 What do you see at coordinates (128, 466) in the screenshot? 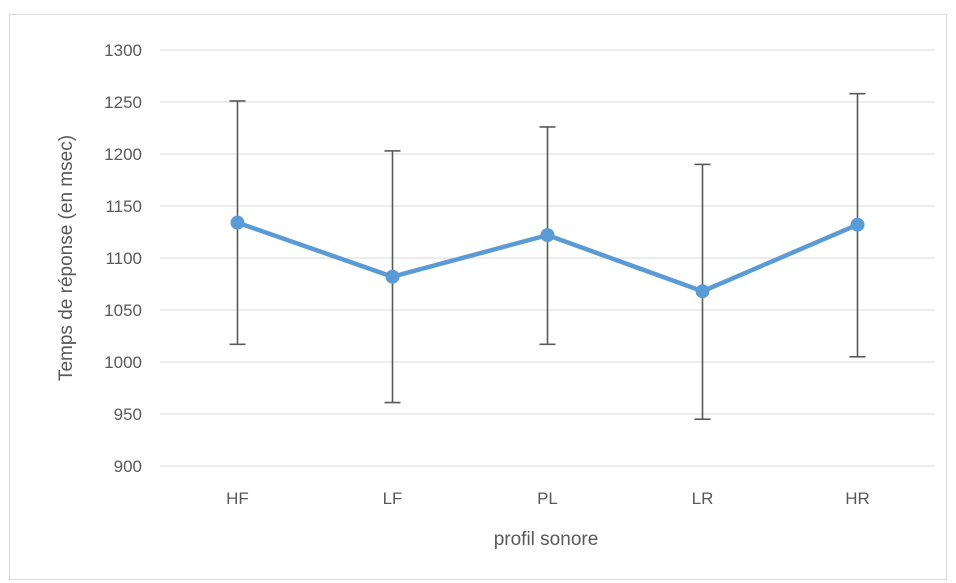
I see `y-tick-label-900: 900` at bounding box center [128, 466].